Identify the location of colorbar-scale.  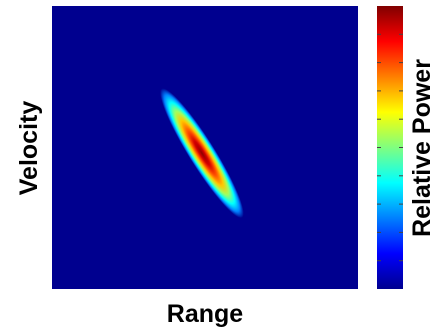
(390, 147).